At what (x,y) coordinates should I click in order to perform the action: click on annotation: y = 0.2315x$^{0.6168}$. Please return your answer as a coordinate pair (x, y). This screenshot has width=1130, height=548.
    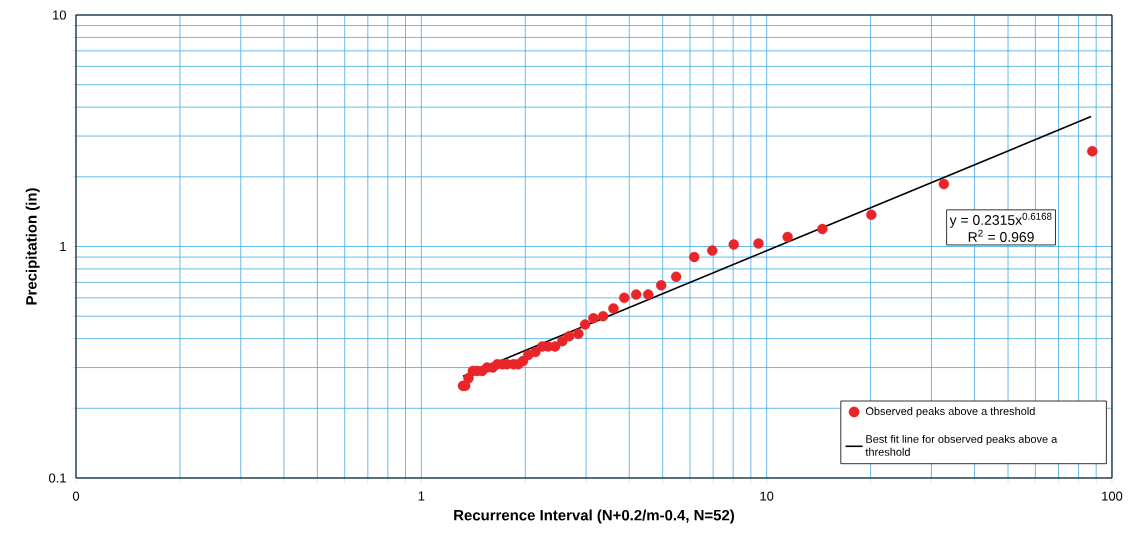
    Looking at the image, I should click on (1000, 220).